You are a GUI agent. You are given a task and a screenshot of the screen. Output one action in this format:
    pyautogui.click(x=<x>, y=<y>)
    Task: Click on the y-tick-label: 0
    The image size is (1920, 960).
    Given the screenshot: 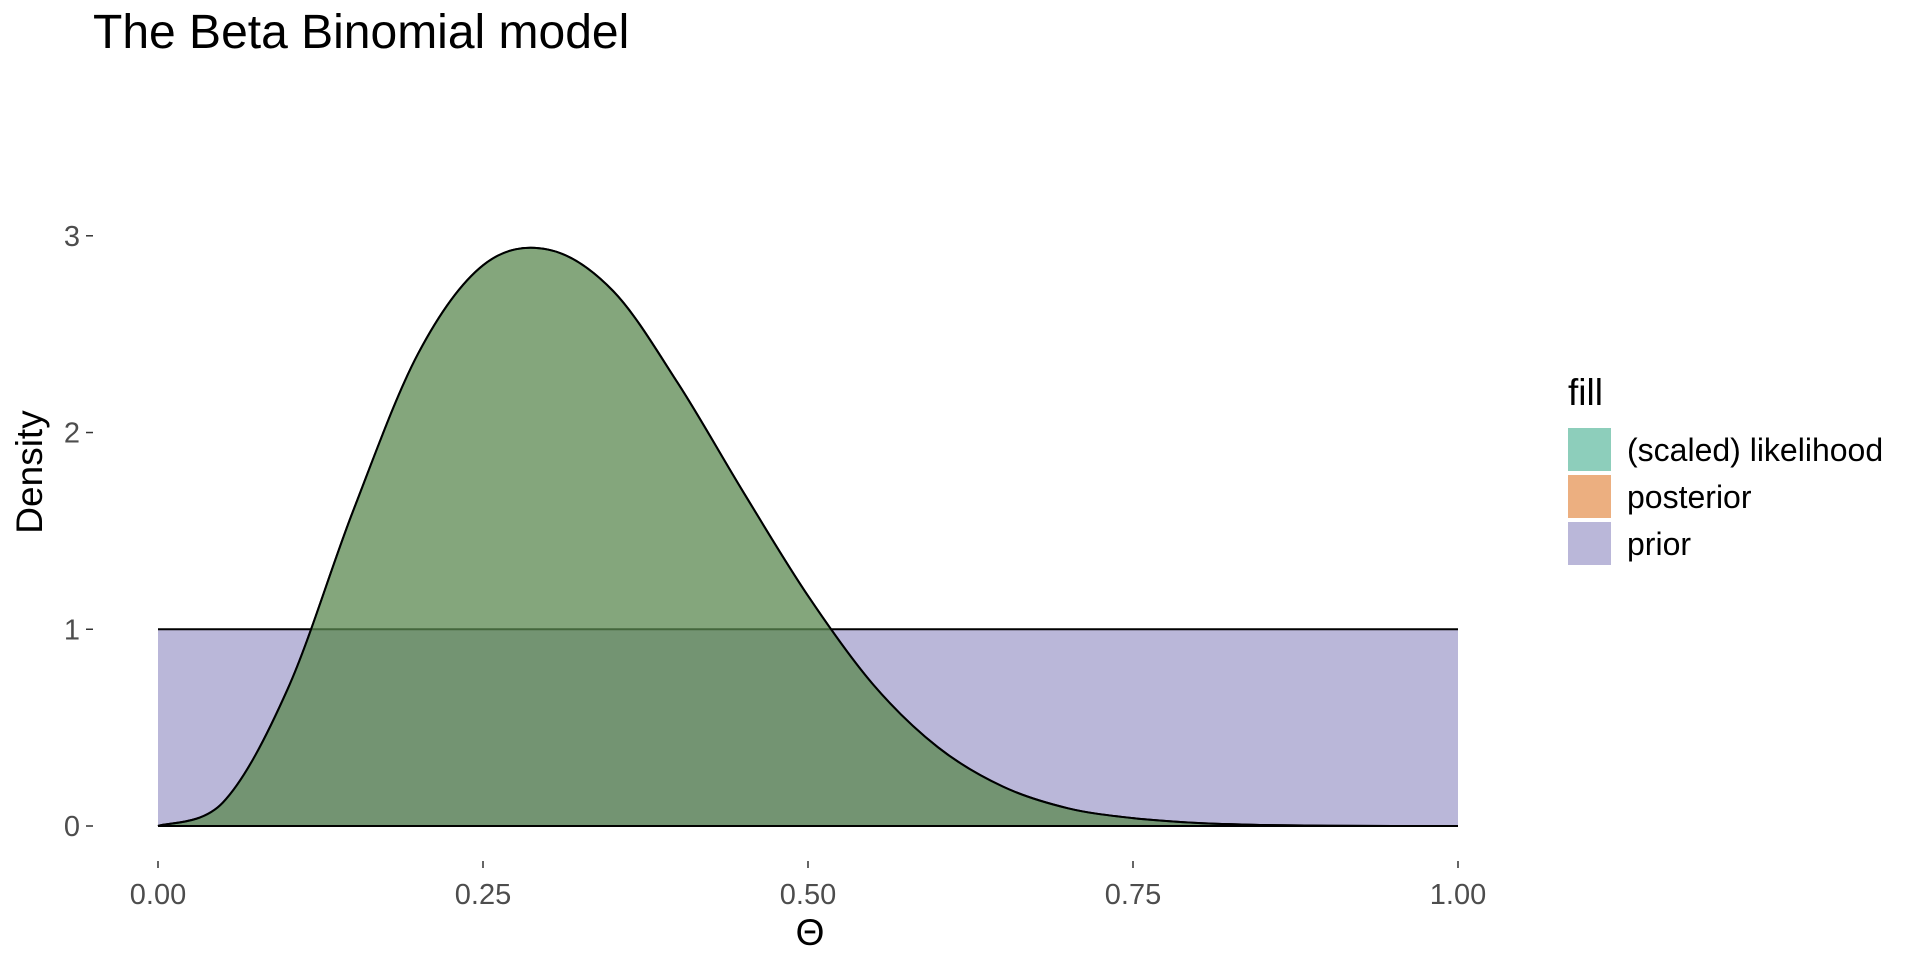 What is the action you would take?
    pyautogui.click(x=72, y=827)
    